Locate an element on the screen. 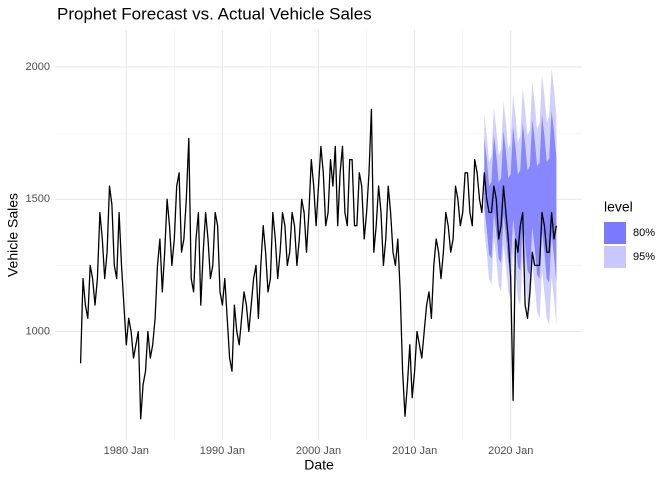 The width and height of the screenshot is (672, 480). y-axis-title: Vehicle Sales is located at coordinates (13, 235).